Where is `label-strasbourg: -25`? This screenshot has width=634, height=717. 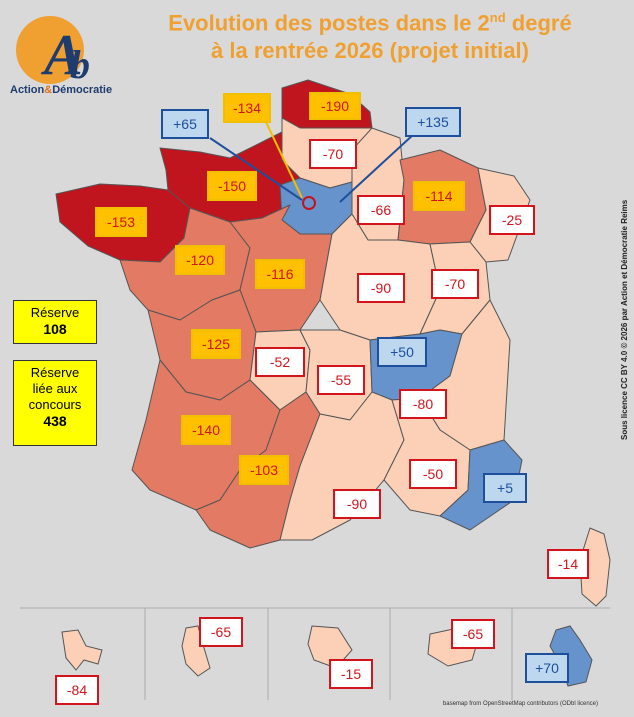 label-strasbourg: -25 is located at coordinates (512, 220).